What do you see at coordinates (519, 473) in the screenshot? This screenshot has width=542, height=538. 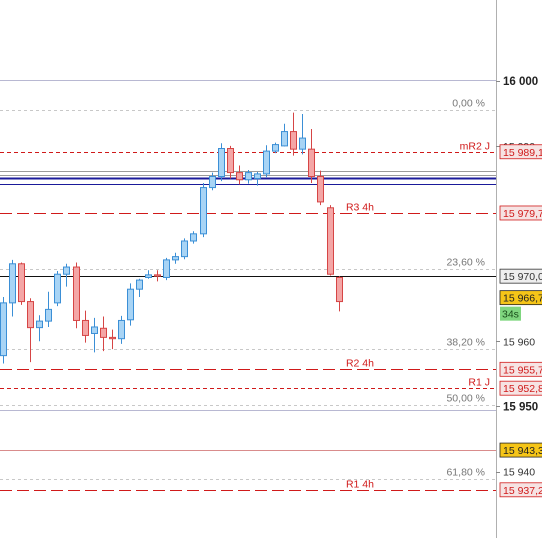 I see `tick-label-4: 15 940` at bounding box center [519, 473].